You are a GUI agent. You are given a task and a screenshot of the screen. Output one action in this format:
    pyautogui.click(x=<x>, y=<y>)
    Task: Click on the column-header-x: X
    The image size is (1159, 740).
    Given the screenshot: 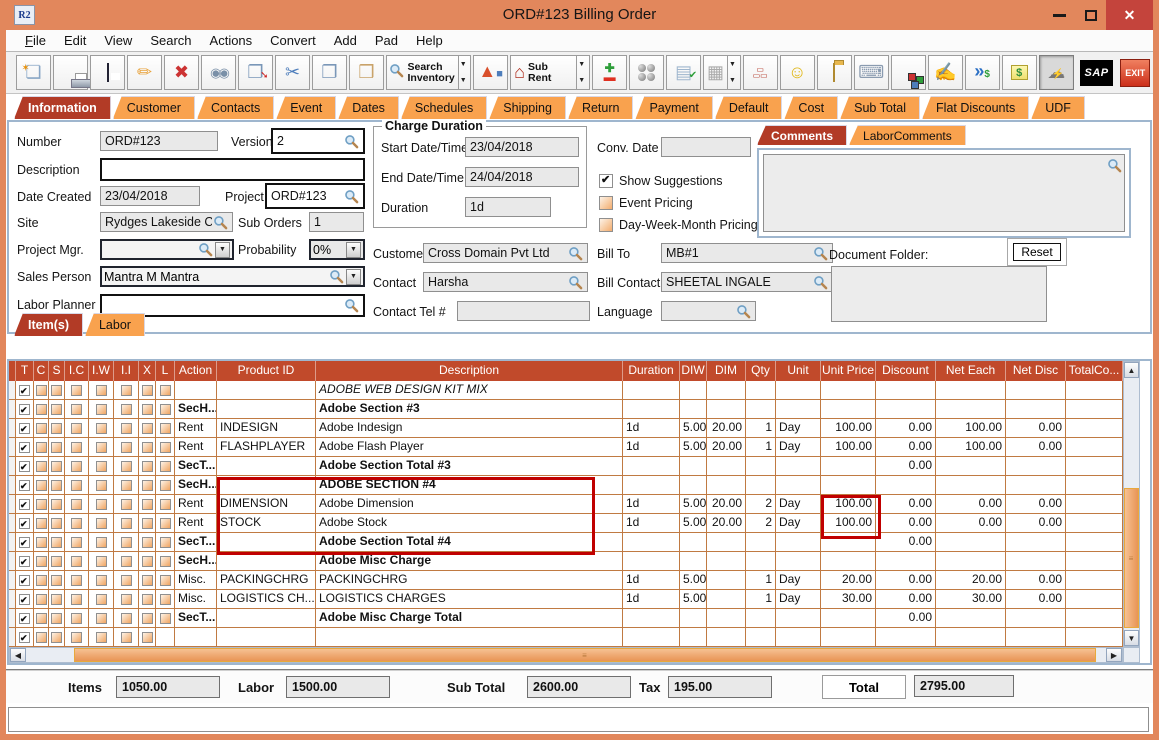 What is the action you would take?
    pyautogui.click(x=147, y=371)
    